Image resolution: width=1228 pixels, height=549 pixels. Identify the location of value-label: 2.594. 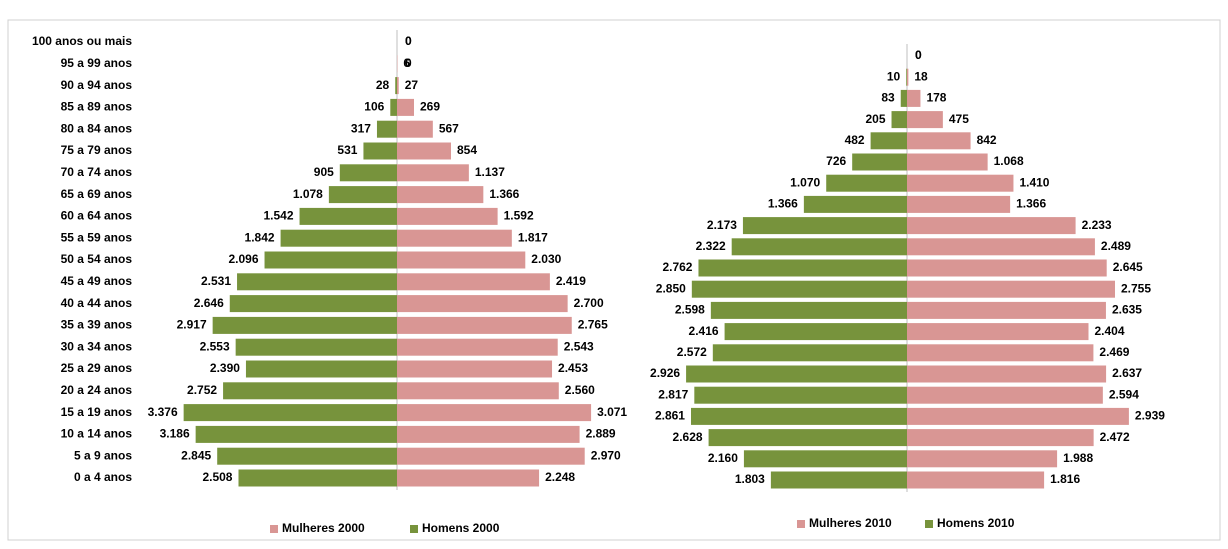
(1124, 394).